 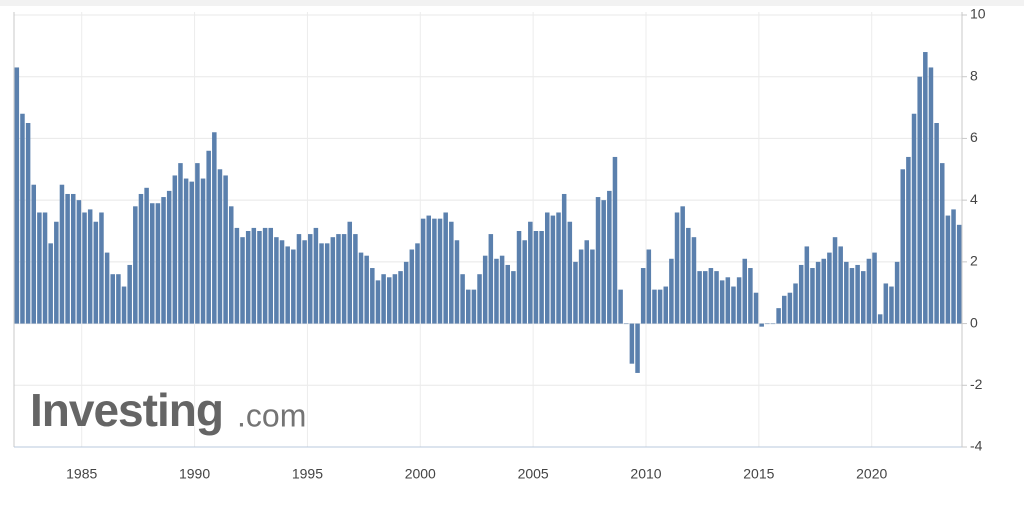 What do you see at coordinates (978, 14) in the screenshot?
I see `y-tick-label: 10` at bounding box center [978, 14].